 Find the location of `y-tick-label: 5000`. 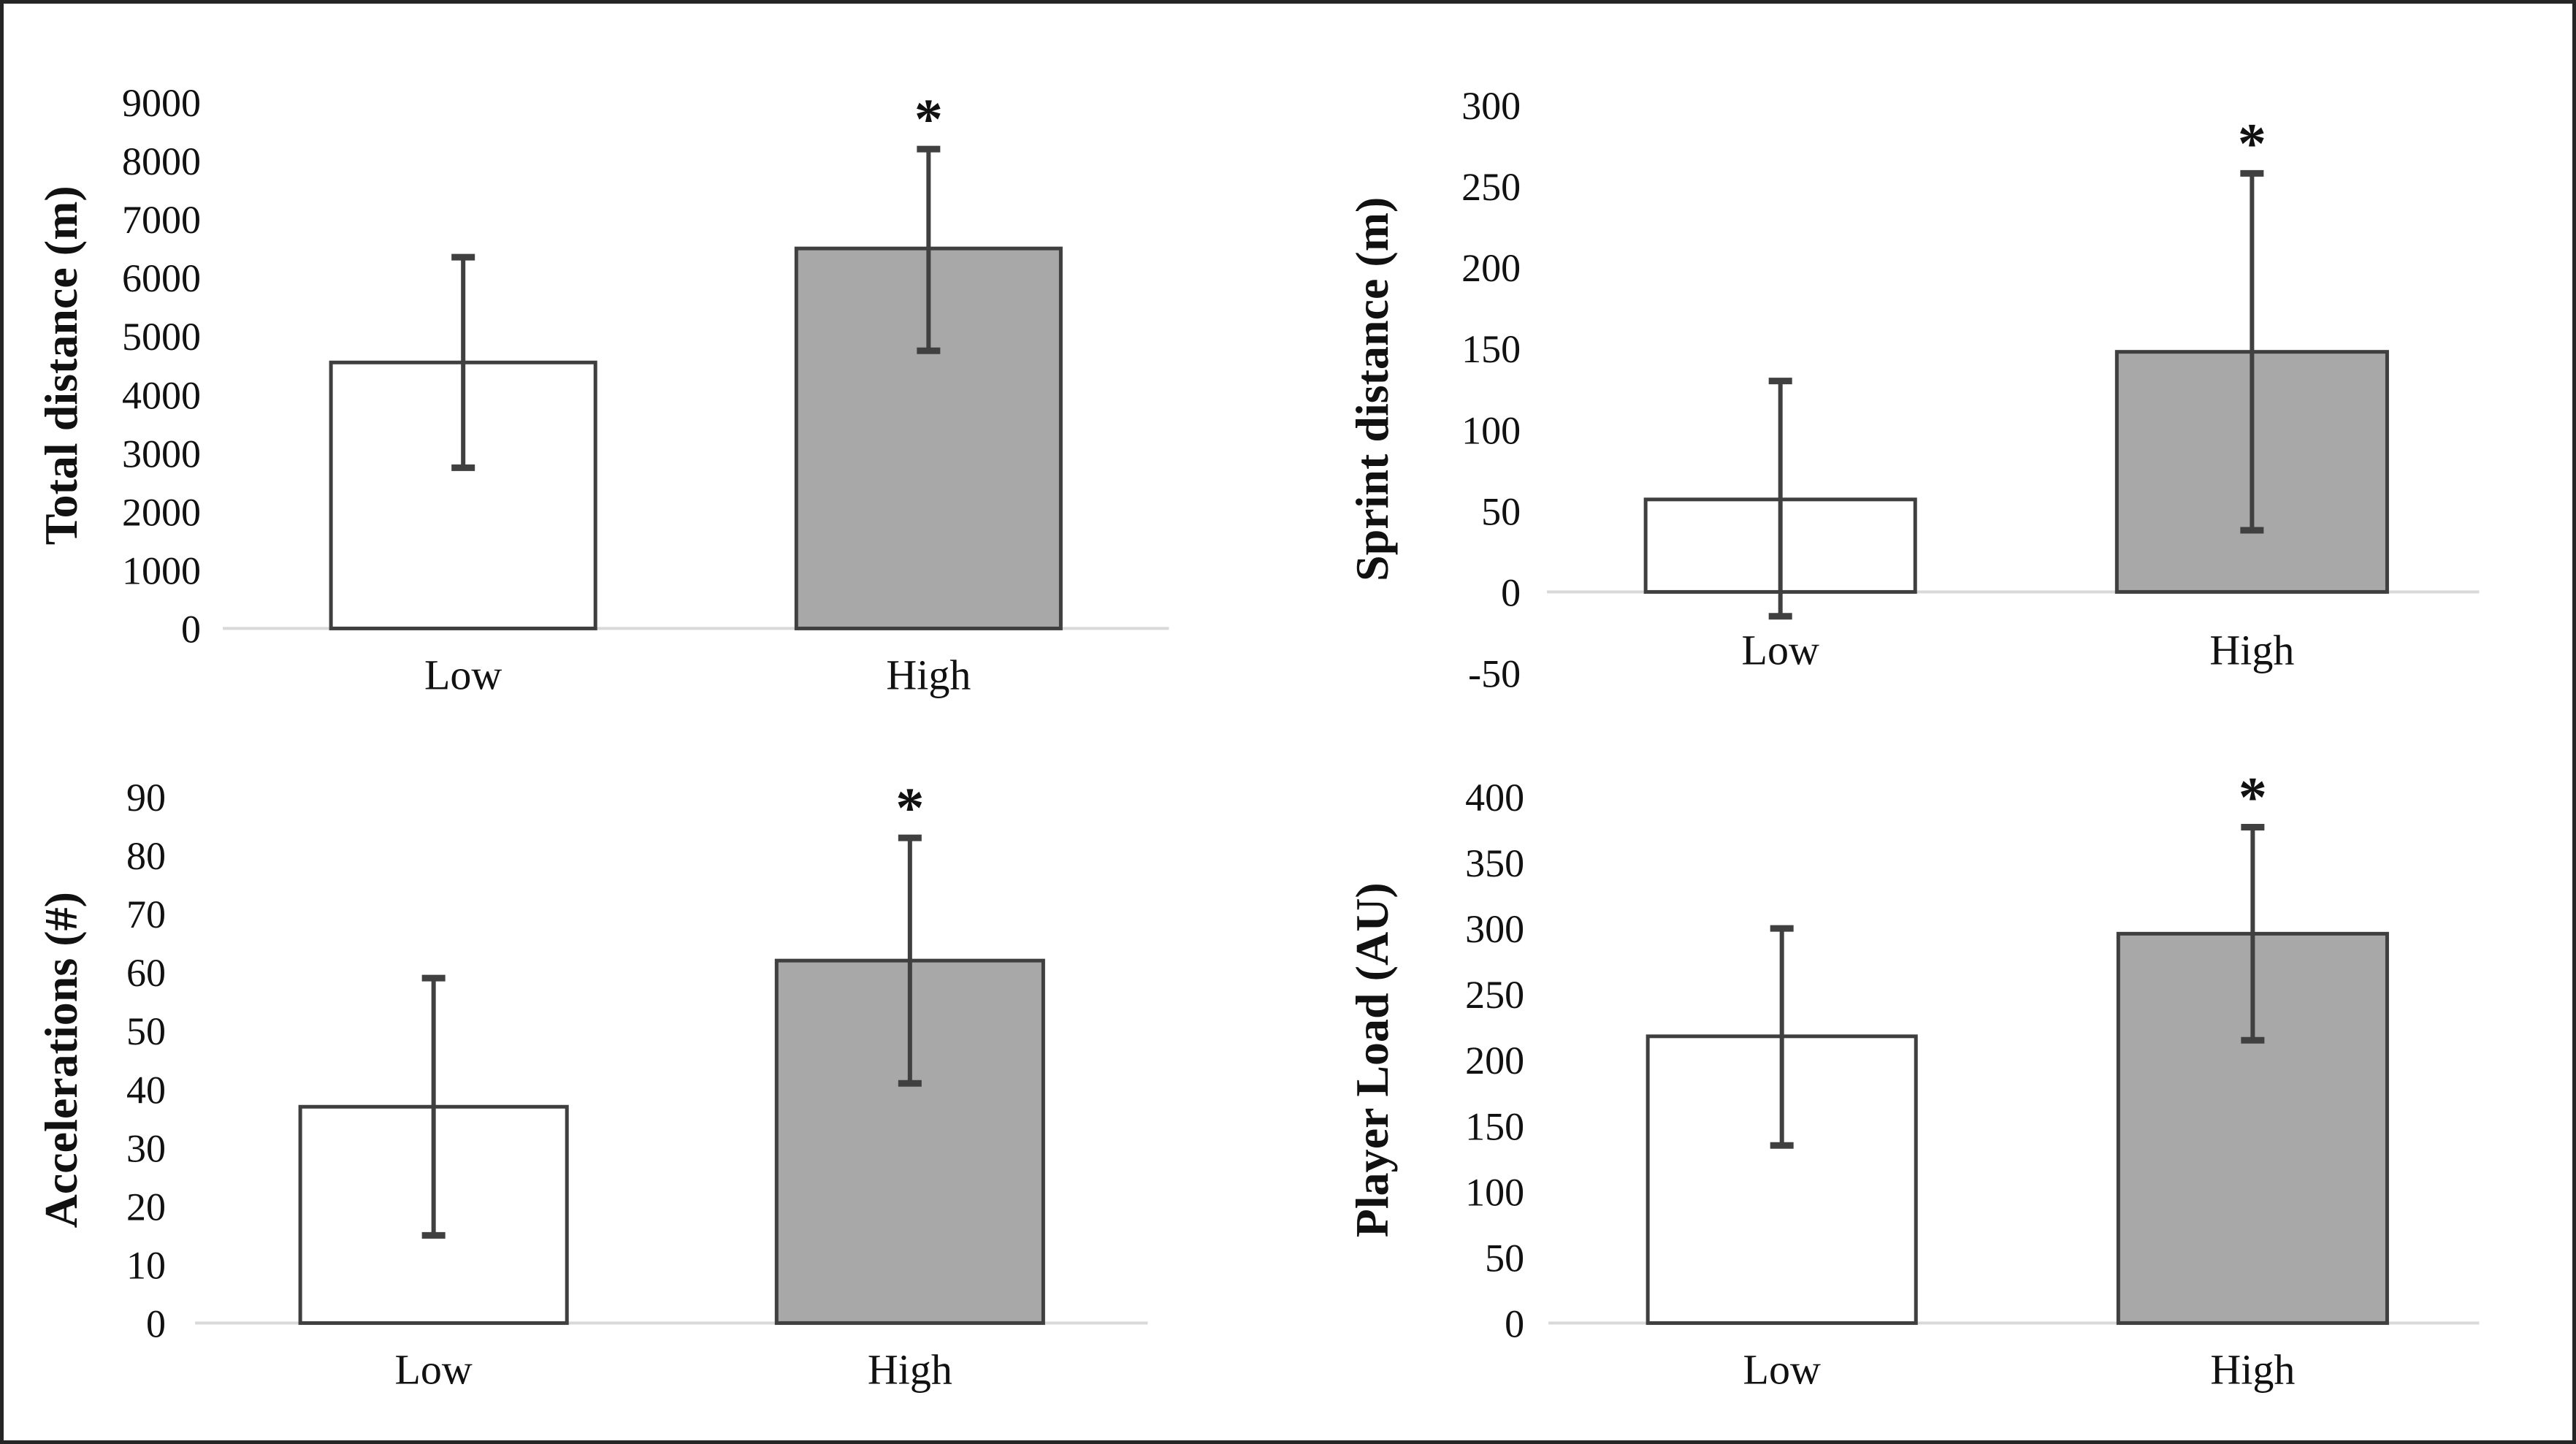

y-tick-label: 5000 is located at coordinates (161, 337).